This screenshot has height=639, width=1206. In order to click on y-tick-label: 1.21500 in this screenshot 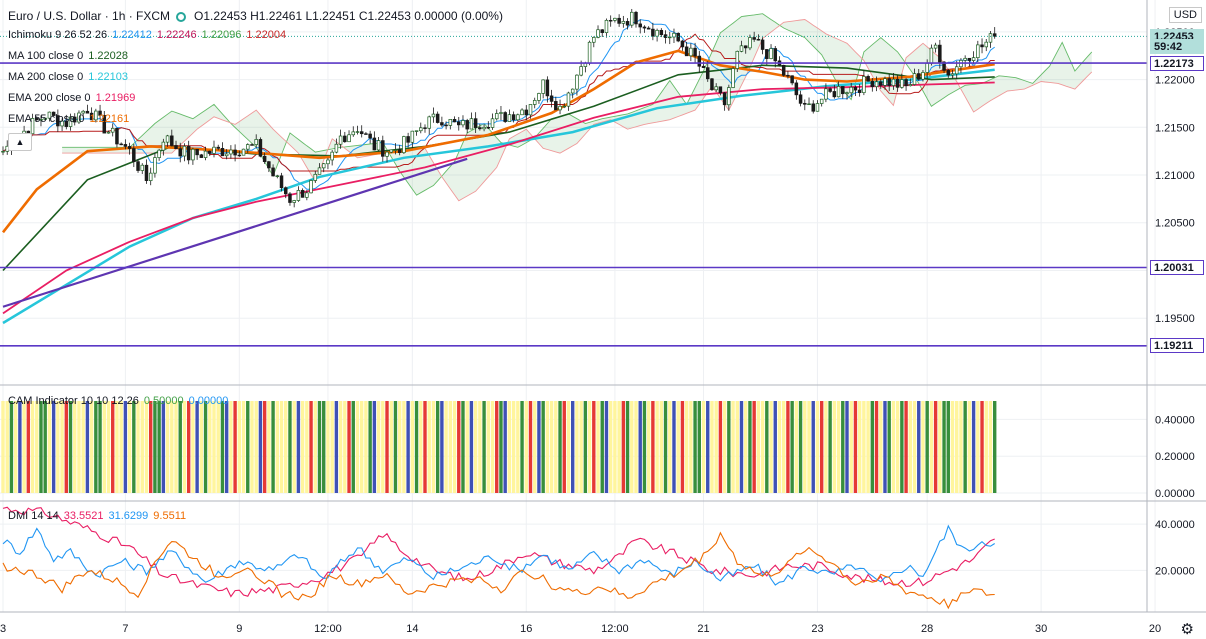, I will do `click(1175, 128)`.